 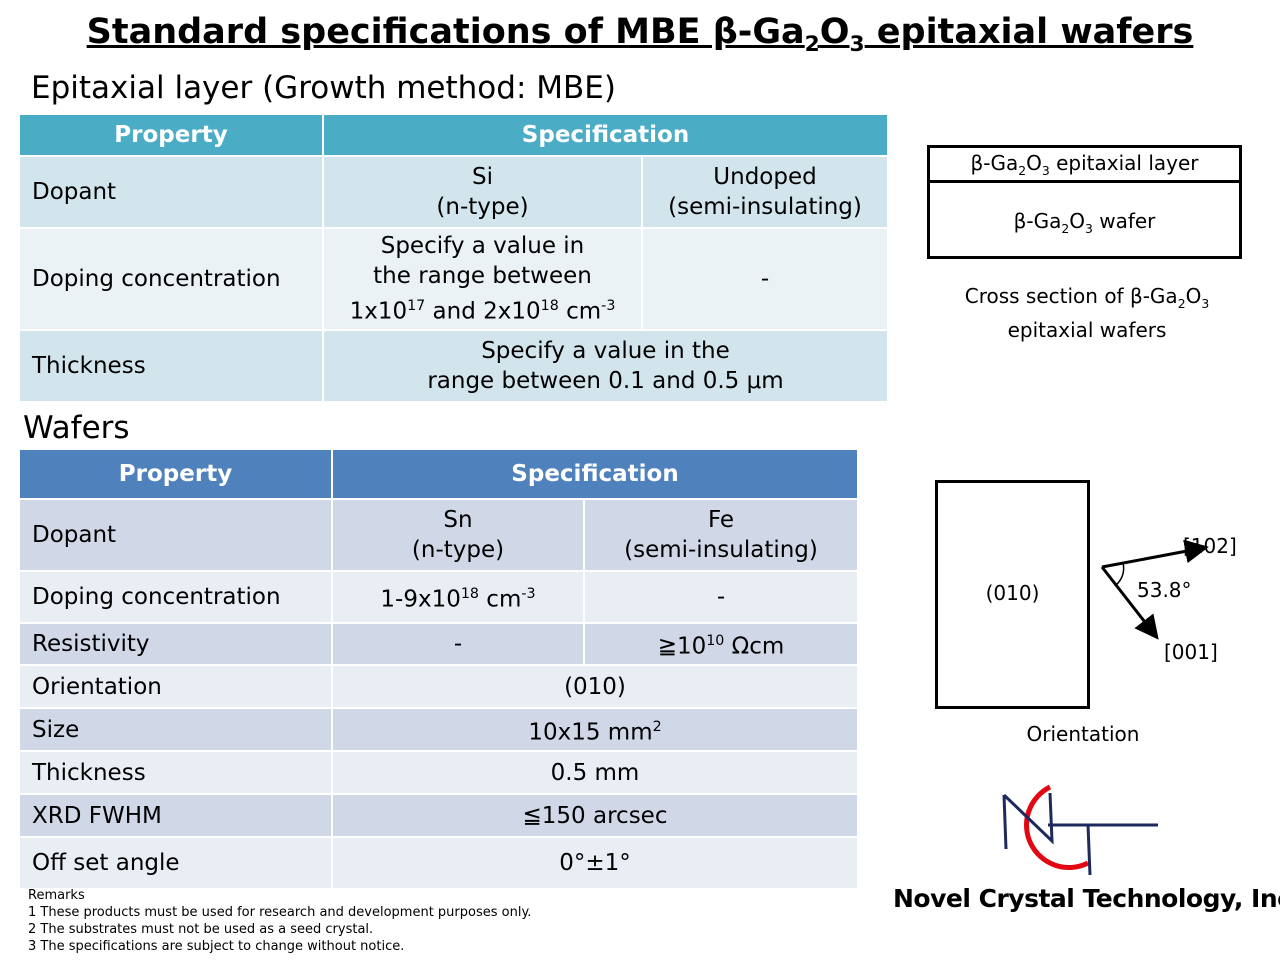 What do you see at coordinates (1164, 590) in the screenshot?
I see `angle-label: 53.8°` at bounding box center [1164, 590].